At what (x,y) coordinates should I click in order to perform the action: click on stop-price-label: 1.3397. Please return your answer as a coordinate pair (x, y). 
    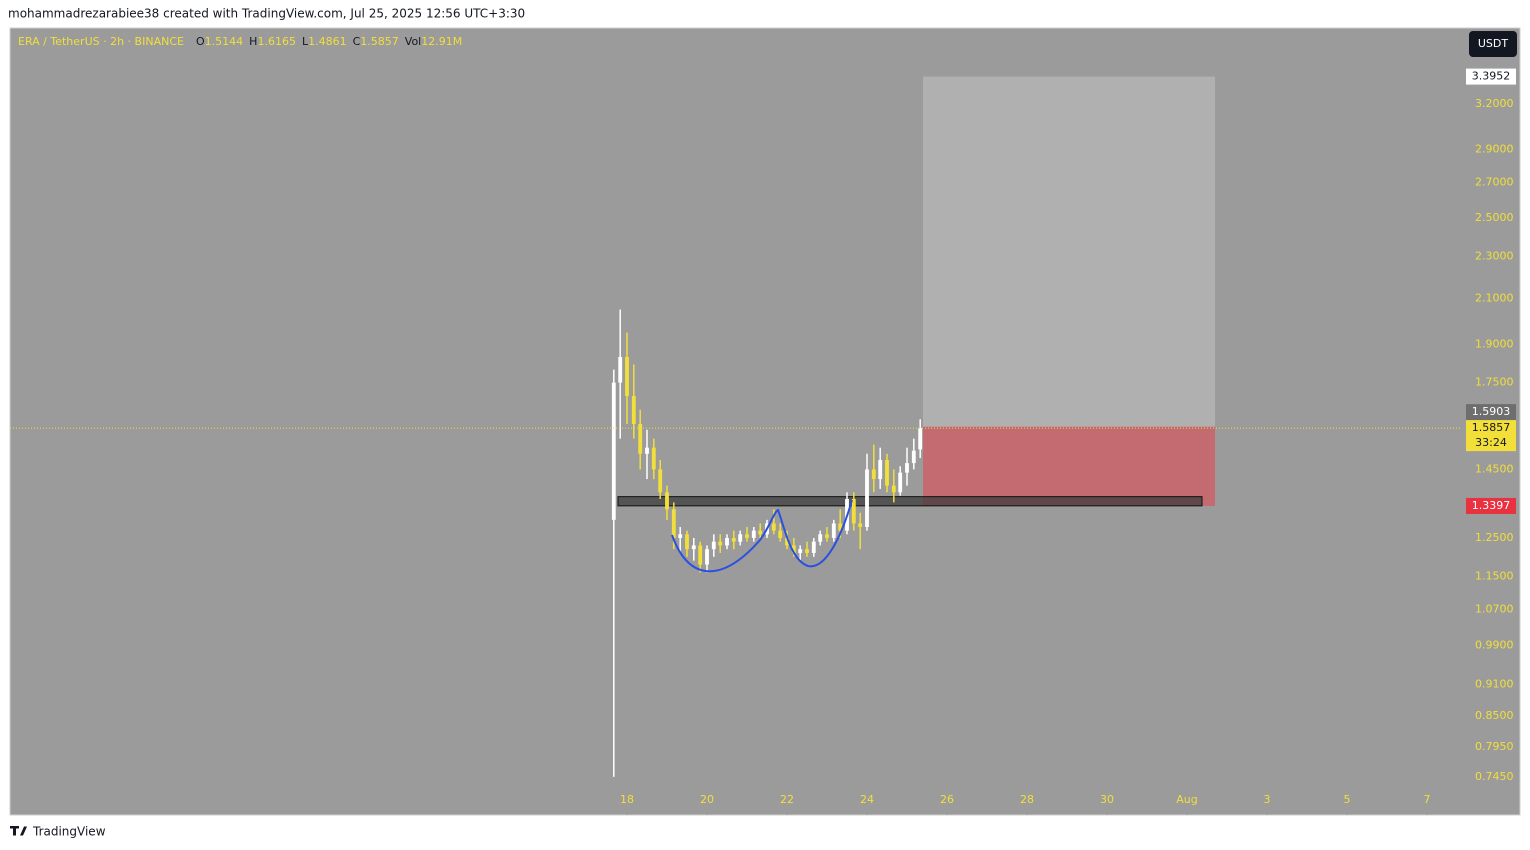
    Looking at the image, I should click on (1491, 505).